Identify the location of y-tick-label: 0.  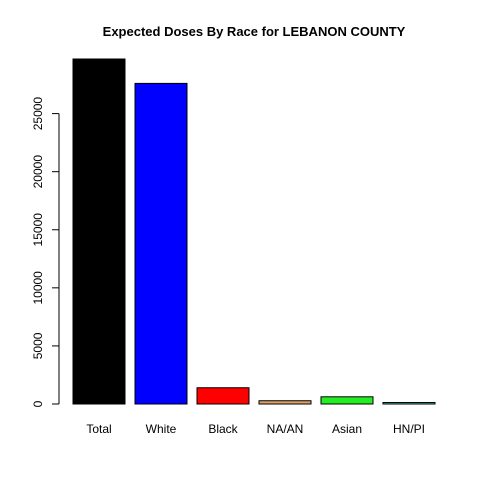
(38, 403).